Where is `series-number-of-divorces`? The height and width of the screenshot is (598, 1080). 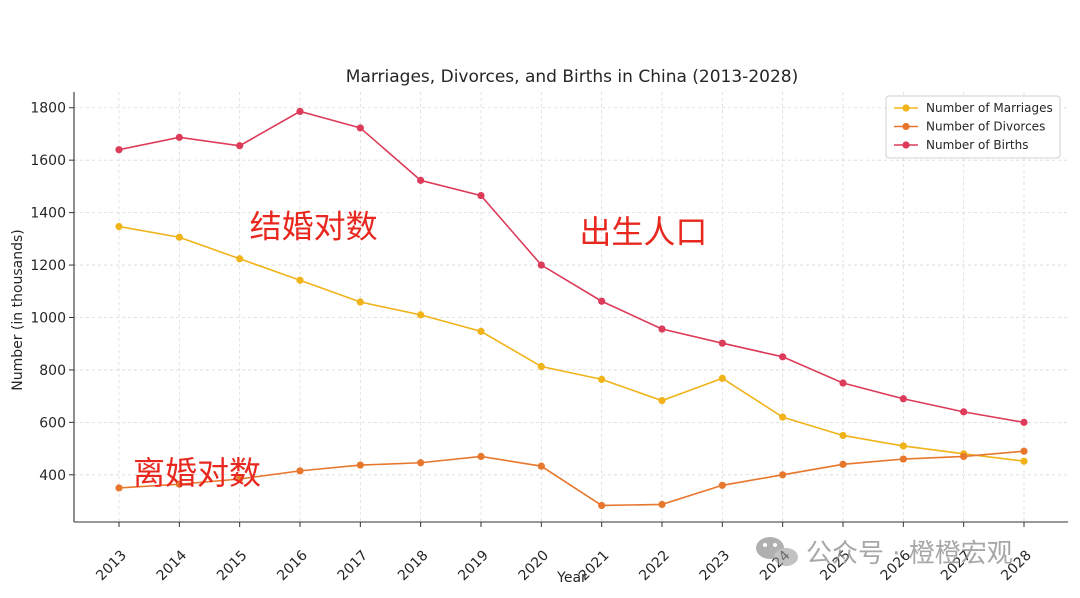
series-number-of-divorces is located at coordinates (571, 478).